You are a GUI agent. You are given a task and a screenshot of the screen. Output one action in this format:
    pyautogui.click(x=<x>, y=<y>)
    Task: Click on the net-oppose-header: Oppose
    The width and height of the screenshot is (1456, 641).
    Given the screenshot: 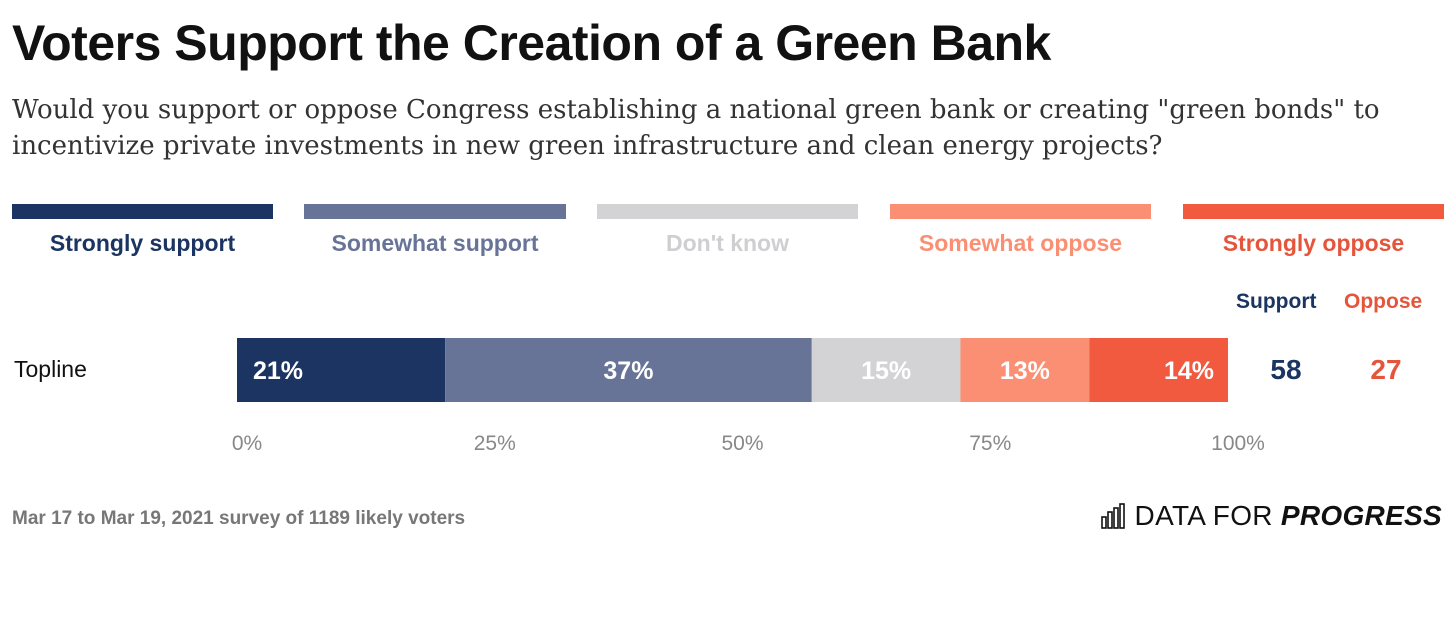 What is the action you would take?
    pyautogui.click(x=1383, y=301)
    